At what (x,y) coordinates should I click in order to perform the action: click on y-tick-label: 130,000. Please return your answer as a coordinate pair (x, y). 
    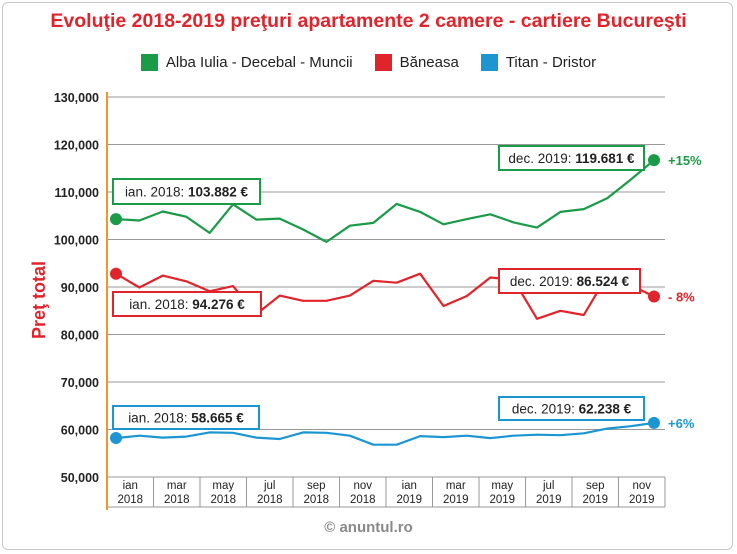
    Looking at the image, I should click on (76, 98).